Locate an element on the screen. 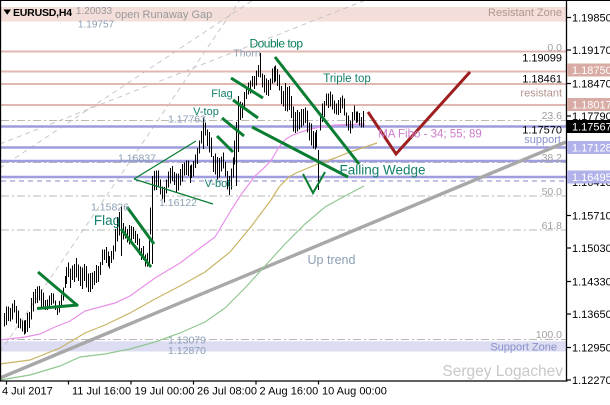  svg-text: Double top is located at coordinates (276, 44).